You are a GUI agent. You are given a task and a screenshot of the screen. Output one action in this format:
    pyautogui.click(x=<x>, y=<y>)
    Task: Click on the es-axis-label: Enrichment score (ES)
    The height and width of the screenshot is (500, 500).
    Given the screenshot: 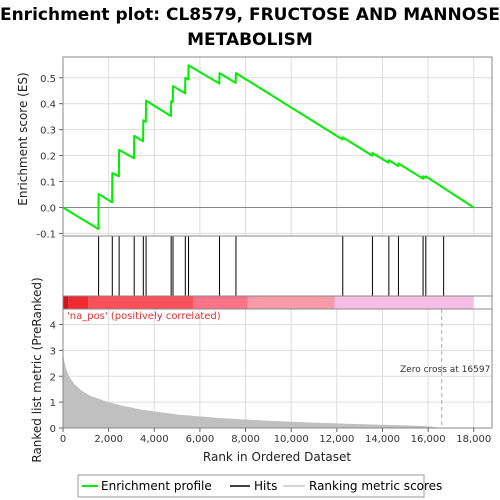 What is the action you would take?
    pyautogui.click(x=23, y=138)
    